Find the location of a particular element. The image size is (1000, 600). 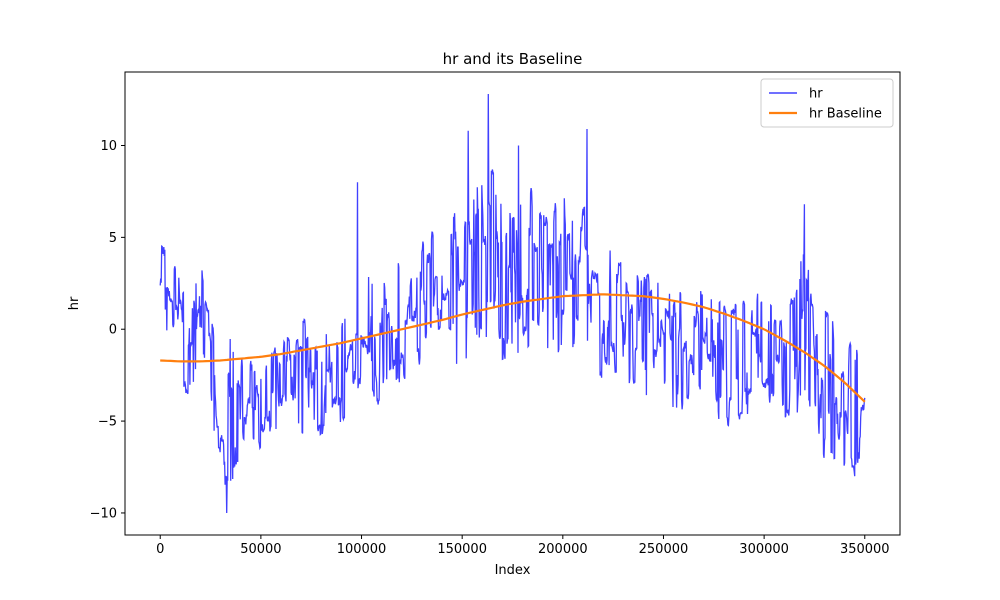

y-tick-label: 10 is located at coordinates (108, 146).